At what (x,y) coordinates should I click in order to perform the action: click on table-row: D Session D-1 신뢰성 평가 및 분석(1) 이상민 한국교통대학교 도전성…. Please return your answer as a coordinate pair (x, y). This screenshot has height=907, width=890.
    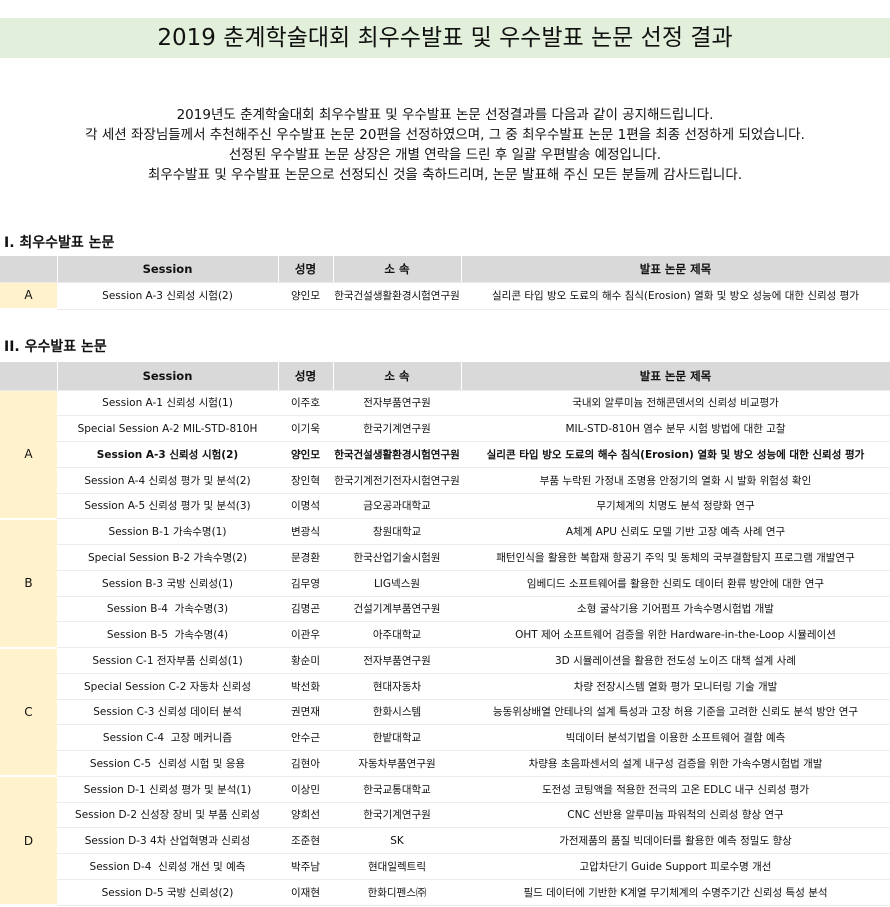
    Looking at the image, I should click on (445, 841).